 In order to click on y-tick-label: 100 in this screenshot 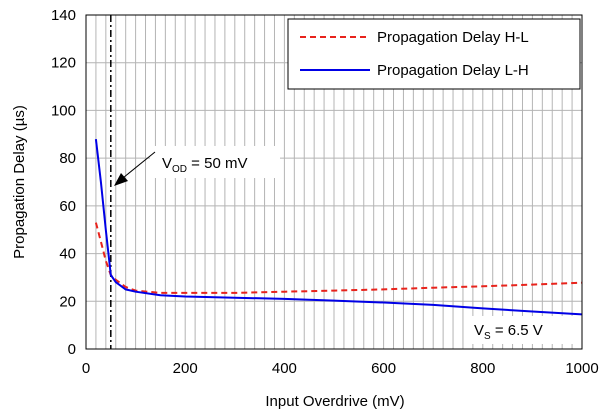, I will do `click(63, 110)`.